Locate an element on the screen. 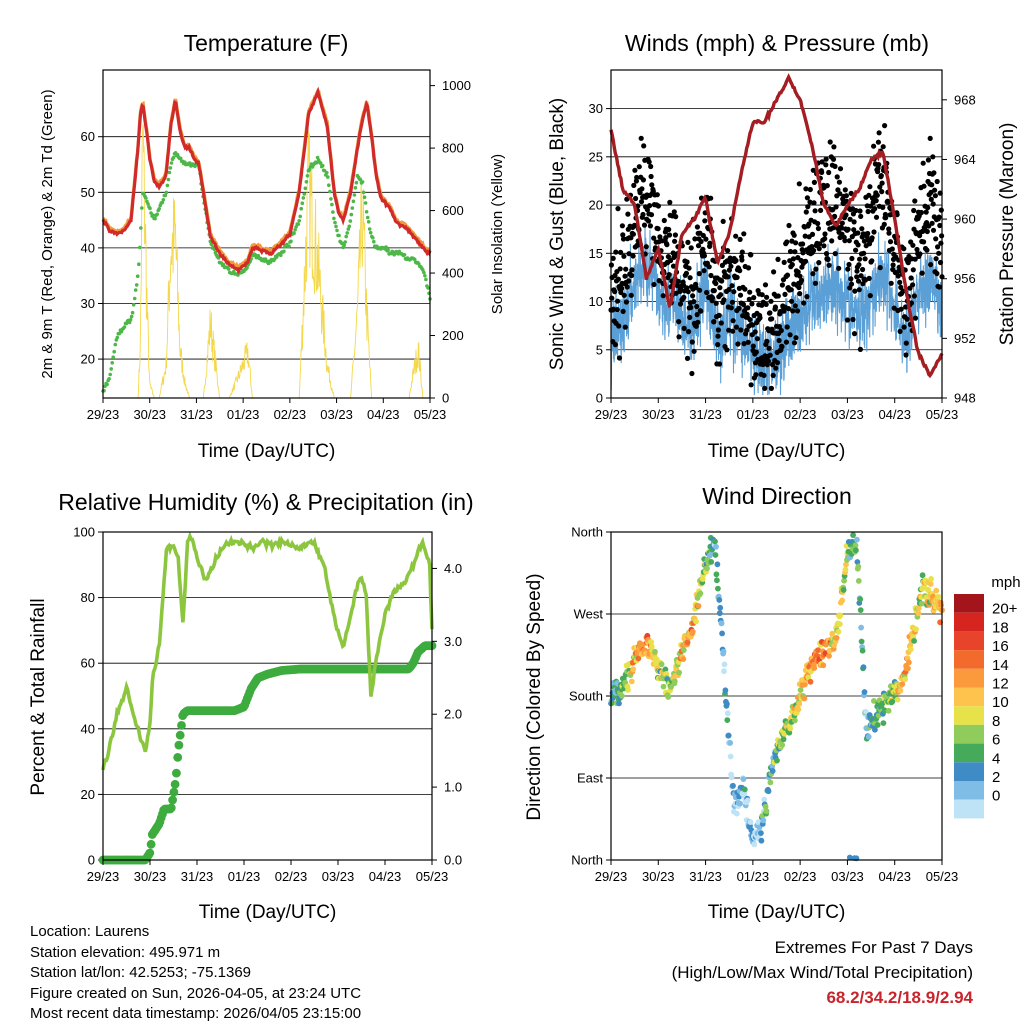  x-tick-label: 01/23 is located at coordinates (244, 876).